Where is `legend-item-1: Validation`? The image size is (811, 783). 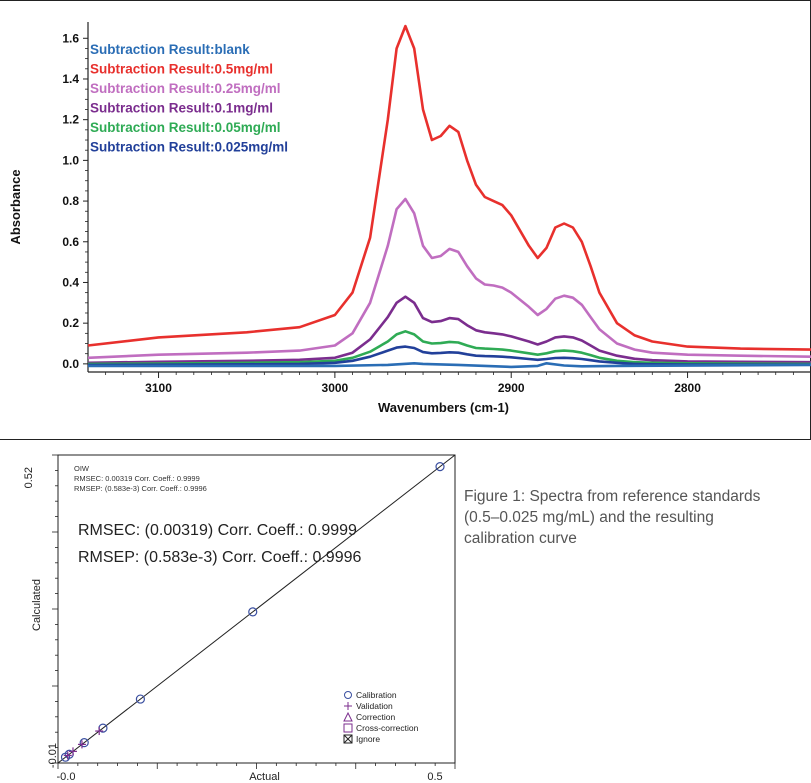 legend-item-1: Validation is located at coordinates (368, 706).